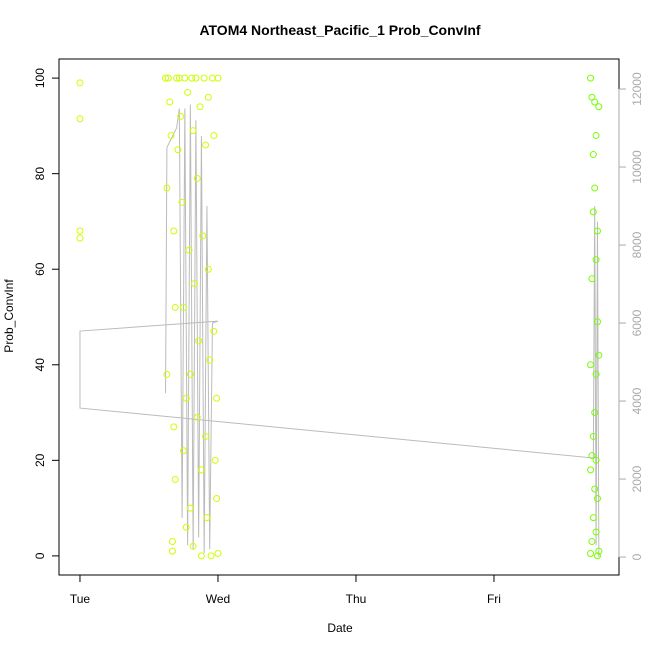  I want to click on y2-tick-label: 2000, so click(637, 478).